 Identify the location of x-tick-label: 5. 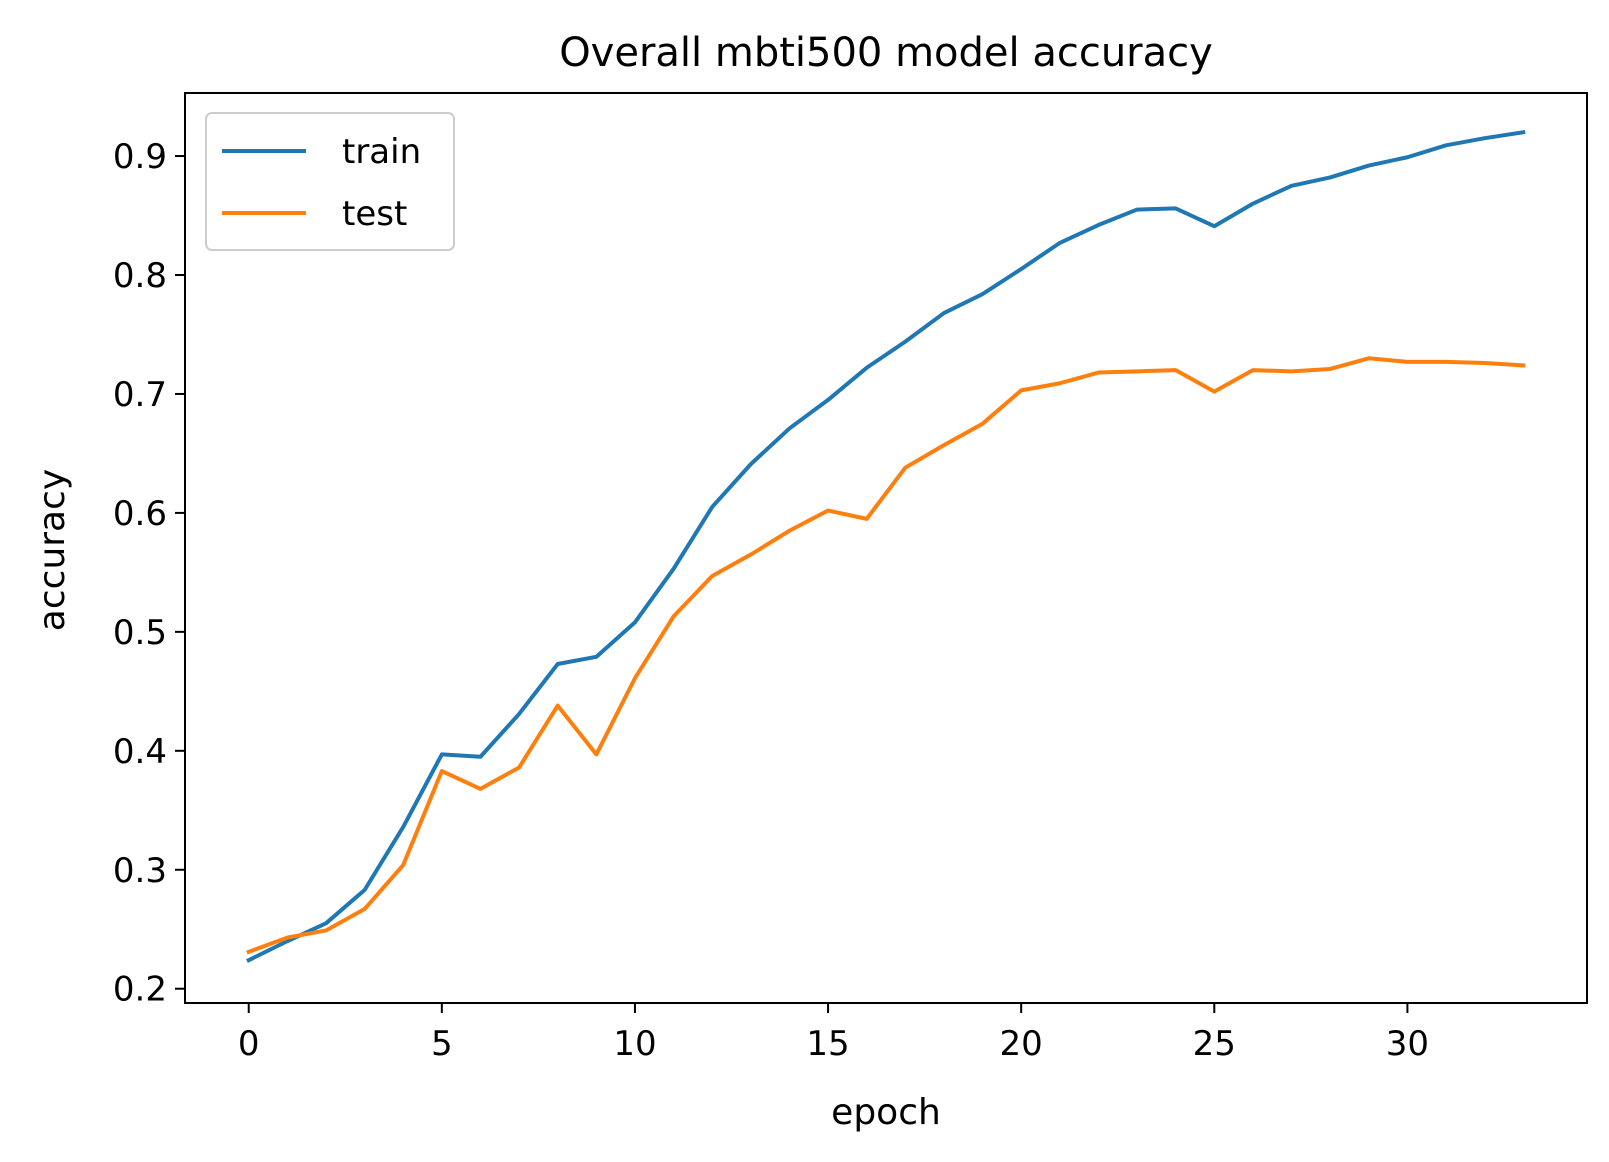
(442, 1044).